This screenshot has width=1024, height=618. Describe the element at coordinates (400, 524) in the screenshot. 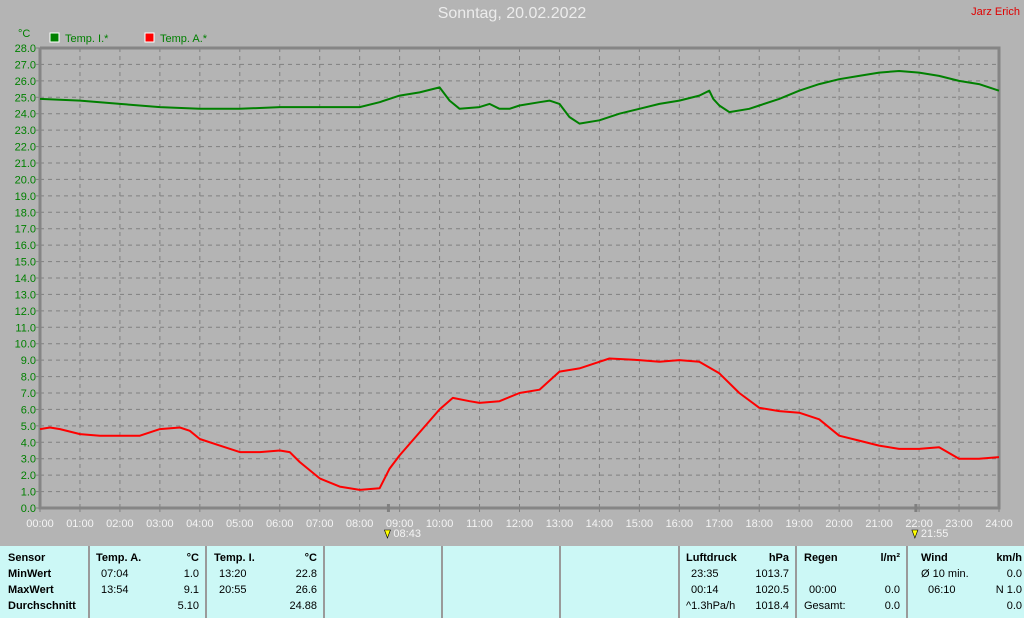

I see `x-tick-label: 09:00` at that location.